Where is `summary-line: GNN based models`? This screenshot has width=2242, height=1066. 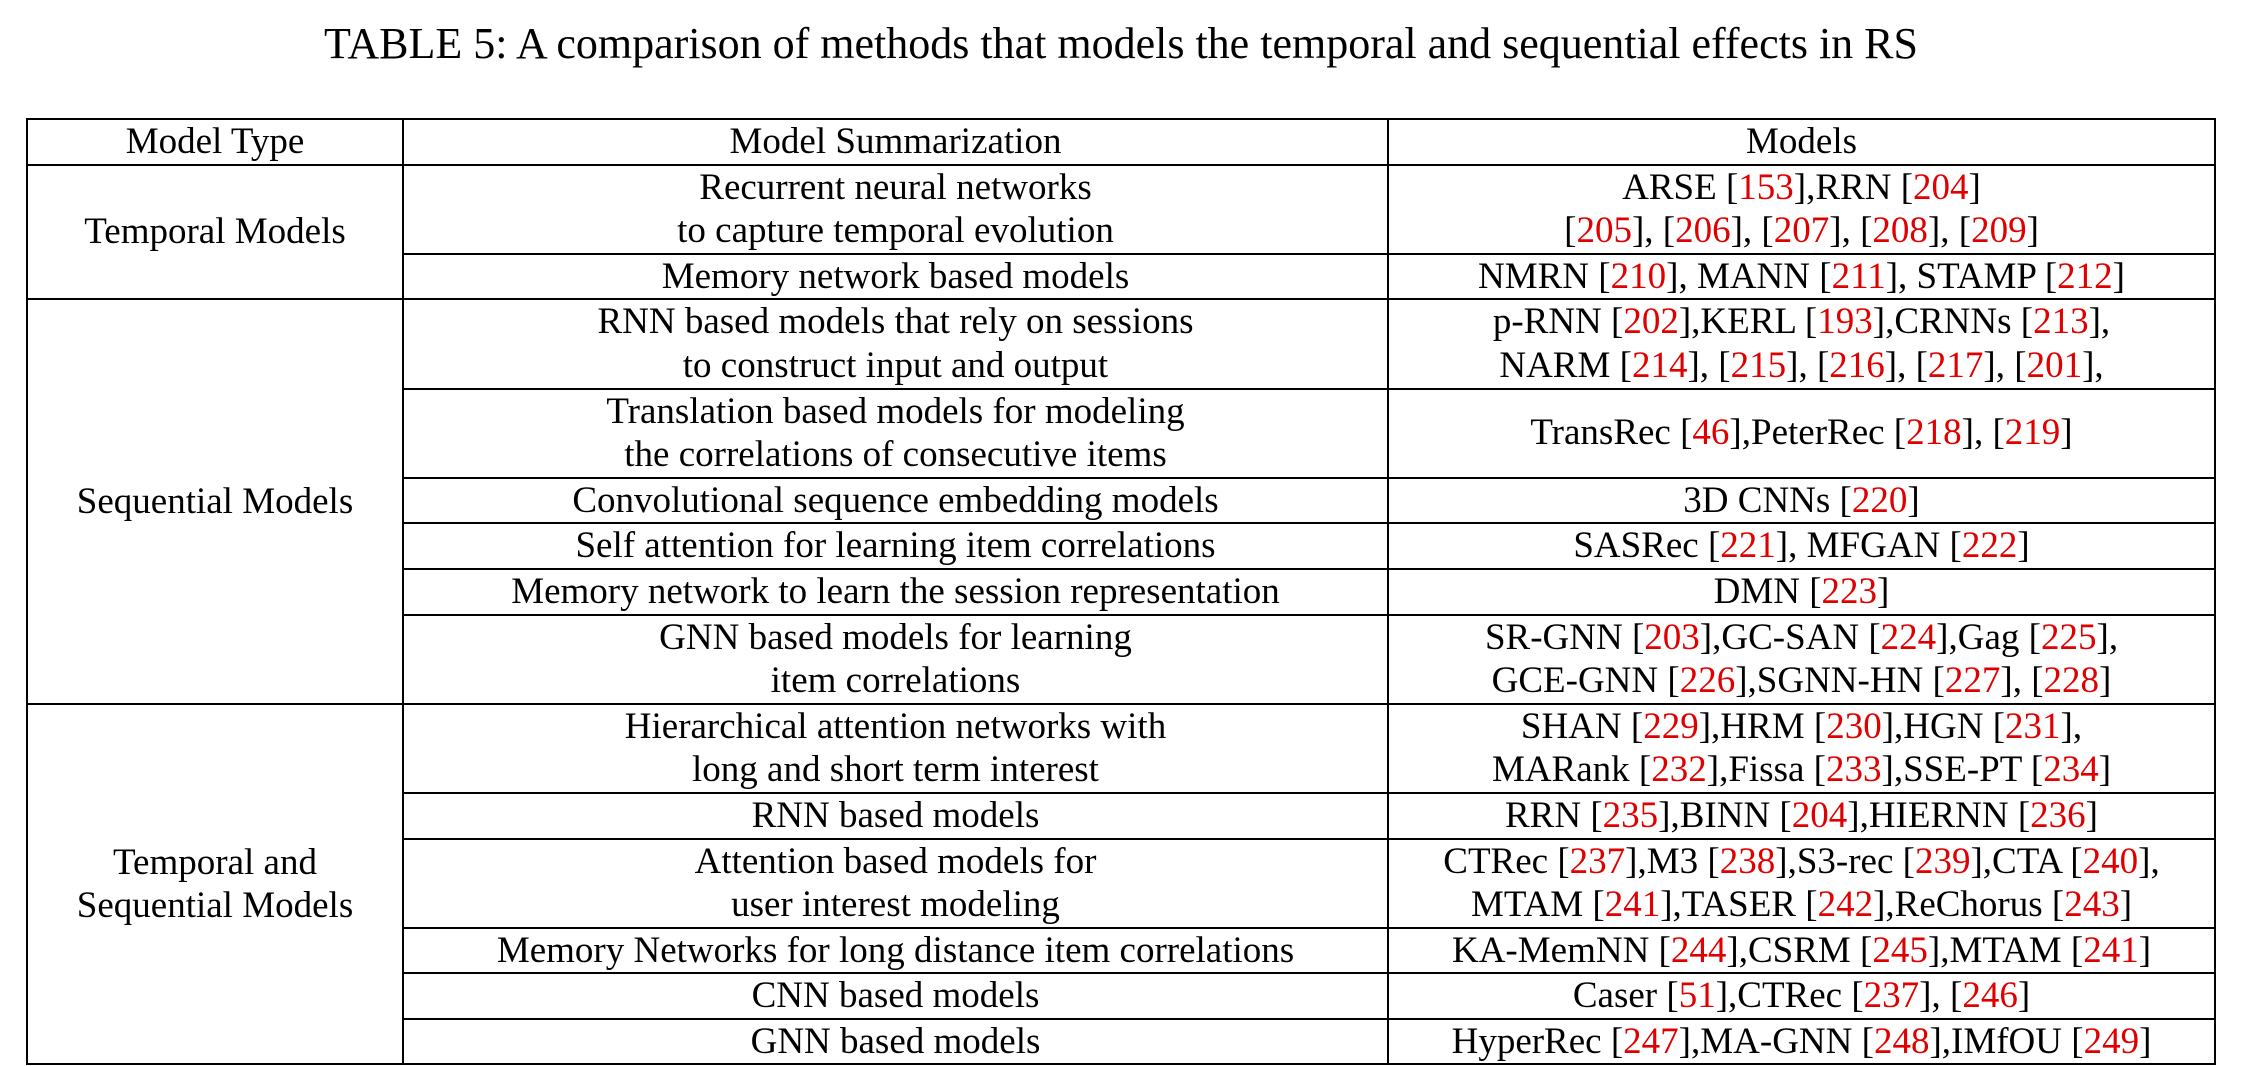 summary-line: GNN based models is located at coordinates (895, 1041).